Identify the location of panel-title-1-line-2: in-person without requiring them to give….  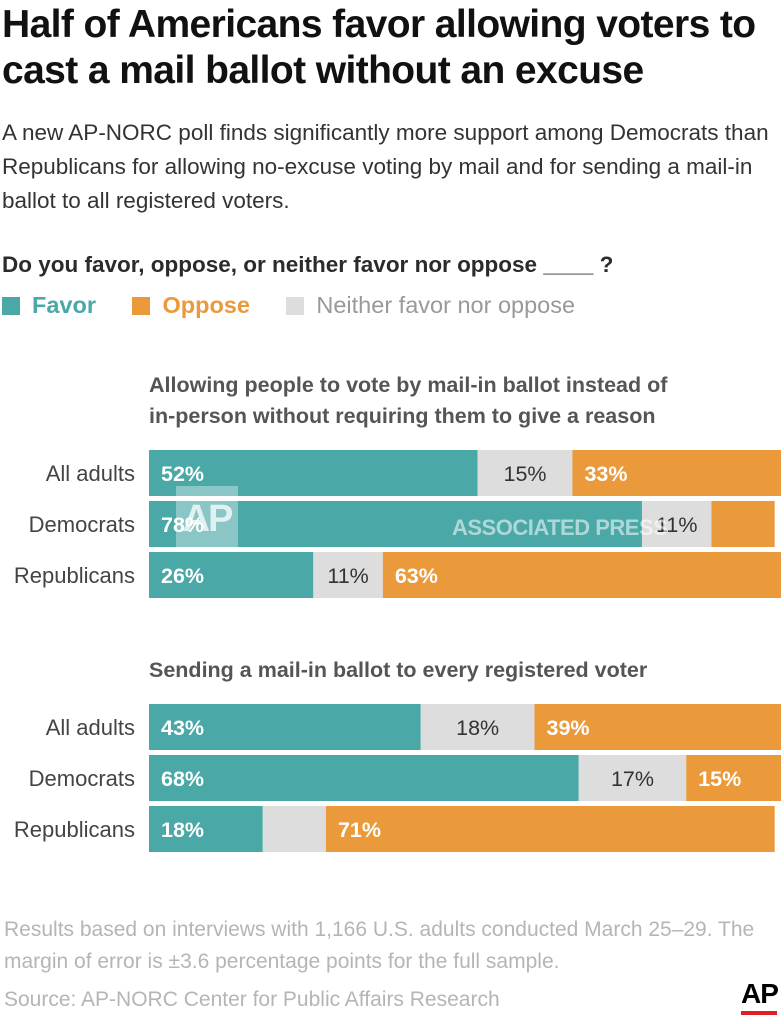
(402, 416).